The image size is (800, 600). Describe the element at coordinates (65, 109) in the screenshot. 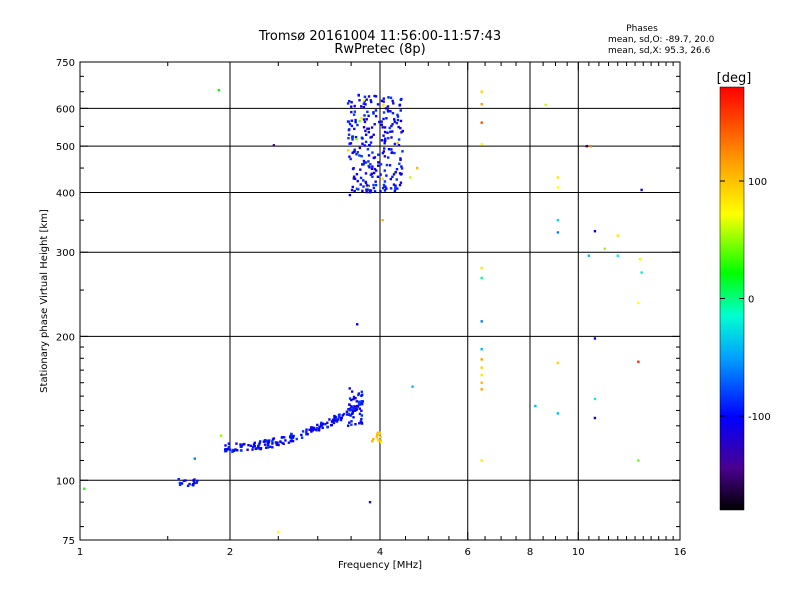

I see `y-tick-label: 600` at that location.